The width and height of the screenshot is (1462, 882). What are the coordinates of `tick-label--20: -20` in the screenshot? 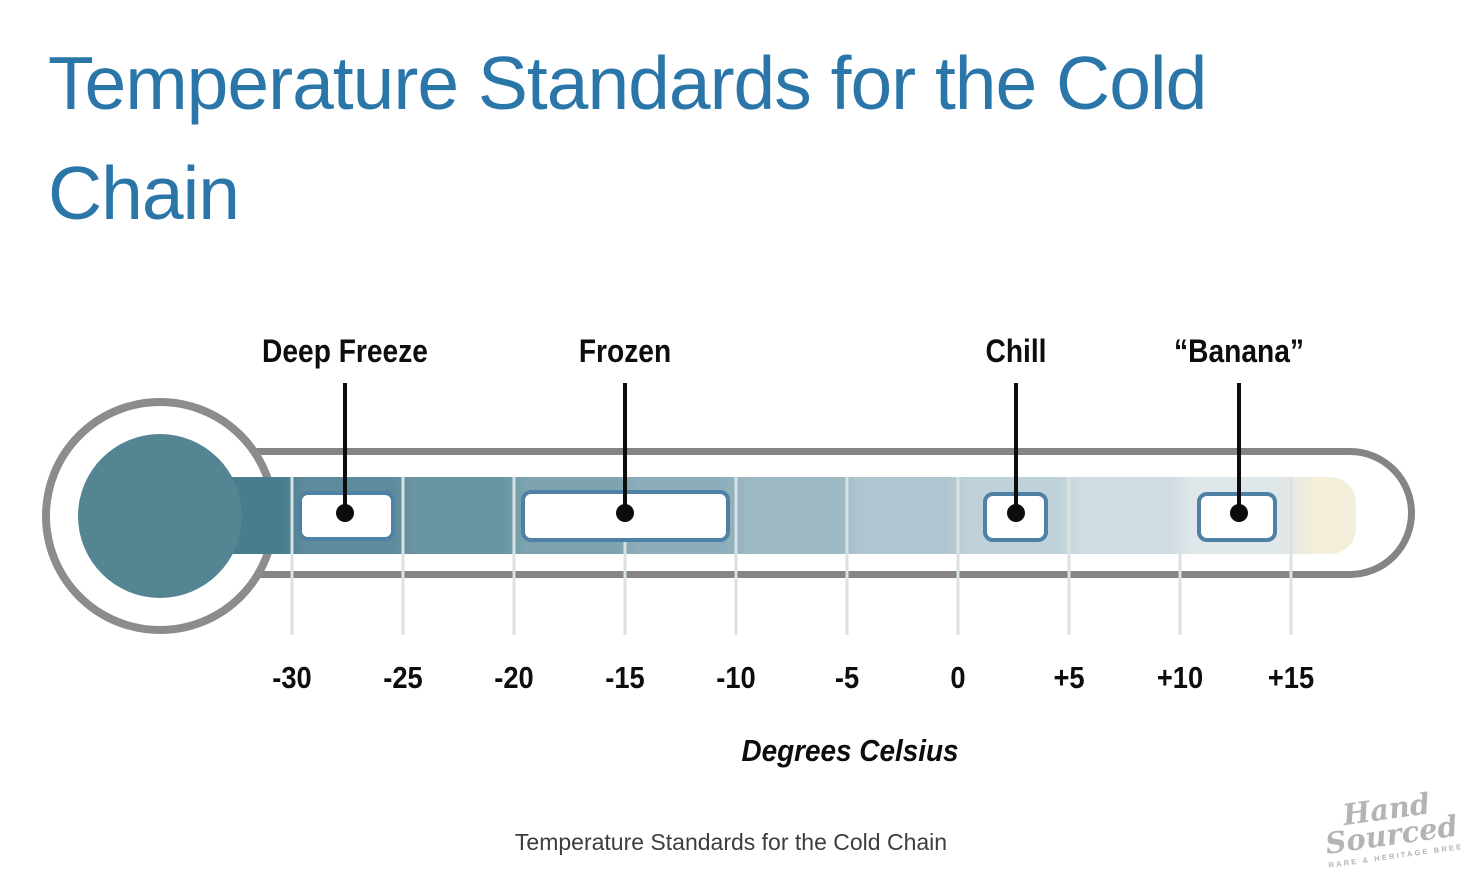 It's located at (514, 677).